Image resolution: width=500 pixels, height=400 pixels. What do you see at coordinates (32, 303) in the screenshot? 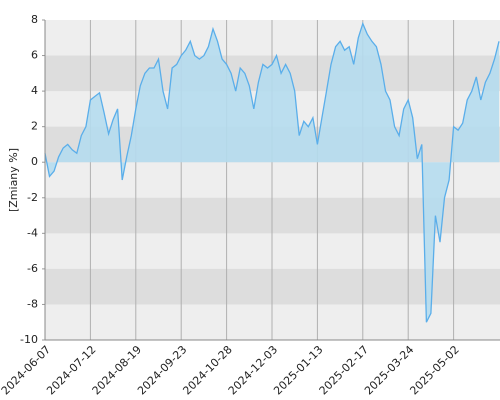
I see `y-tick-label: -8` at bounding box center [32, 303].